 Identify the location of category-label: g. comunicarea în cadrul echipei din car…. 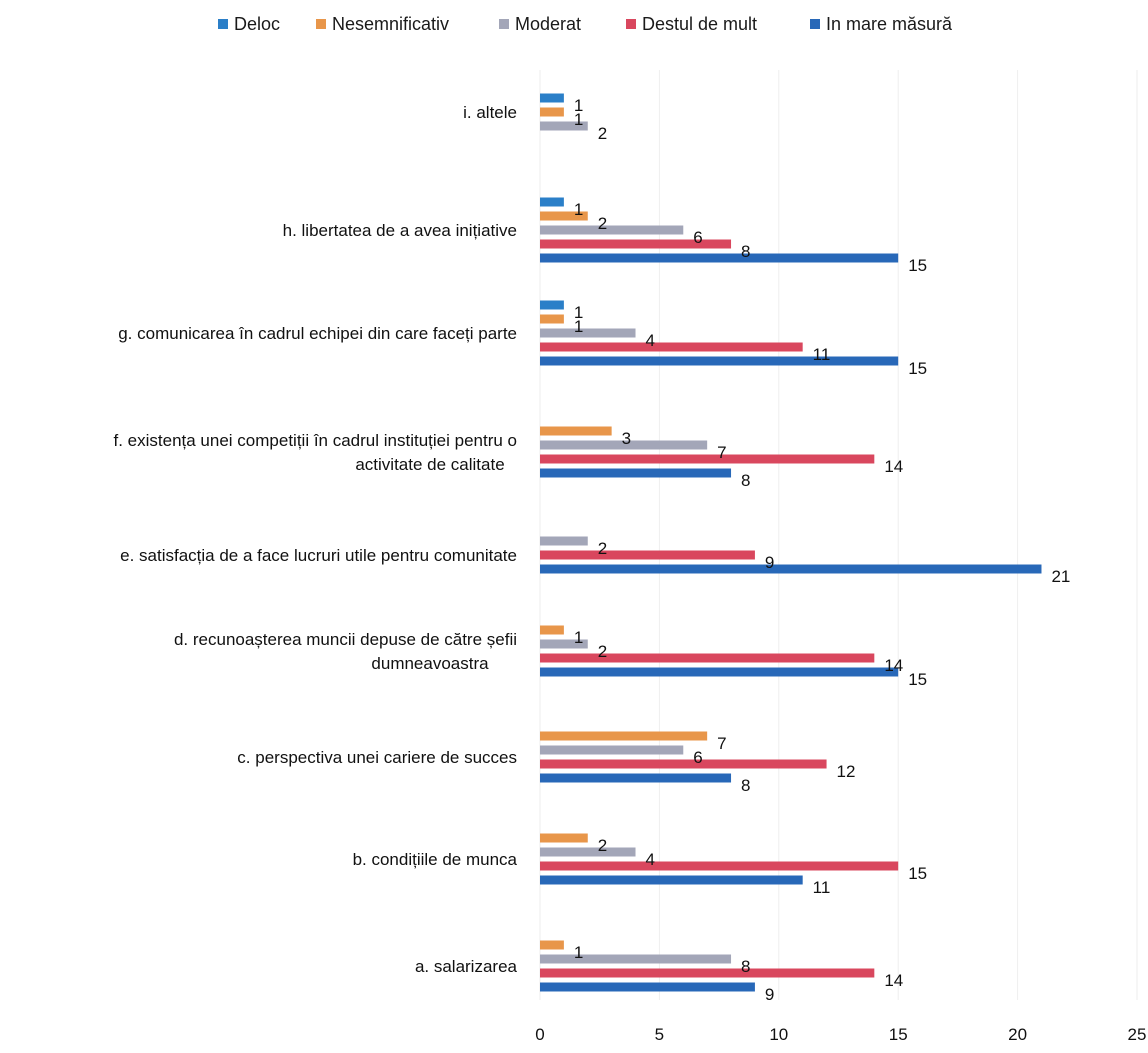
(317, 333).